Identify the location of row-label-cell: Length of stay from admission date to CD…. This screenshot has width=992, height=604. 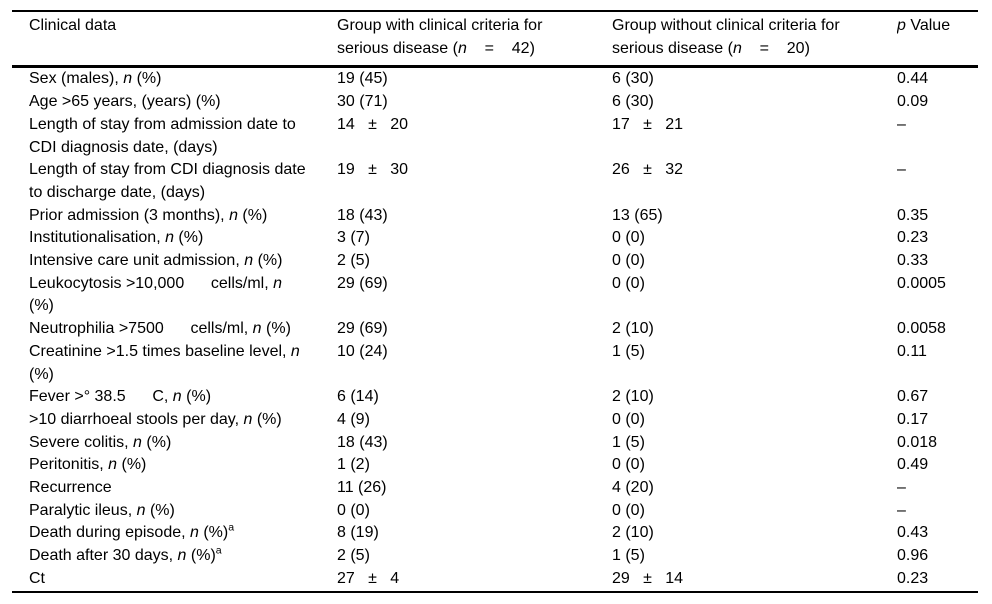
(162, 135).